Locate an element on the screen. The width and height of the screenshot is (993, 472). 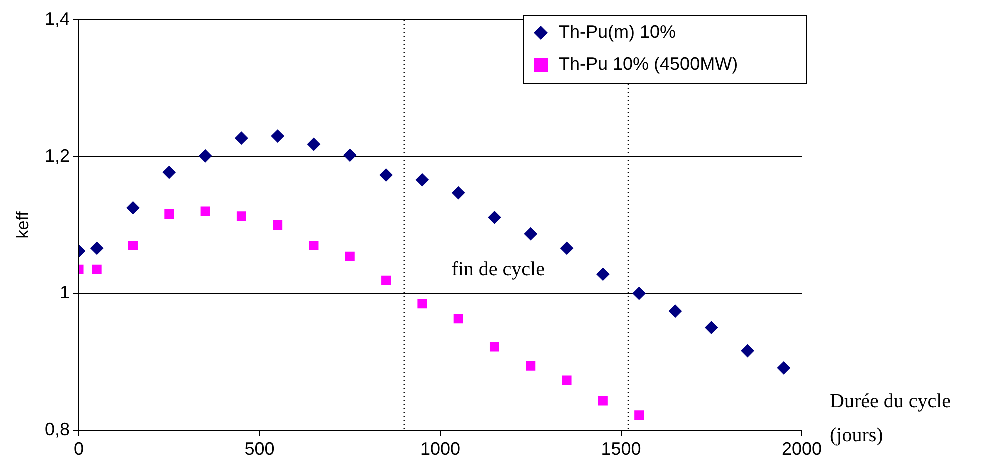
x-tick-label: 500 is located at coordinates (259, 449).